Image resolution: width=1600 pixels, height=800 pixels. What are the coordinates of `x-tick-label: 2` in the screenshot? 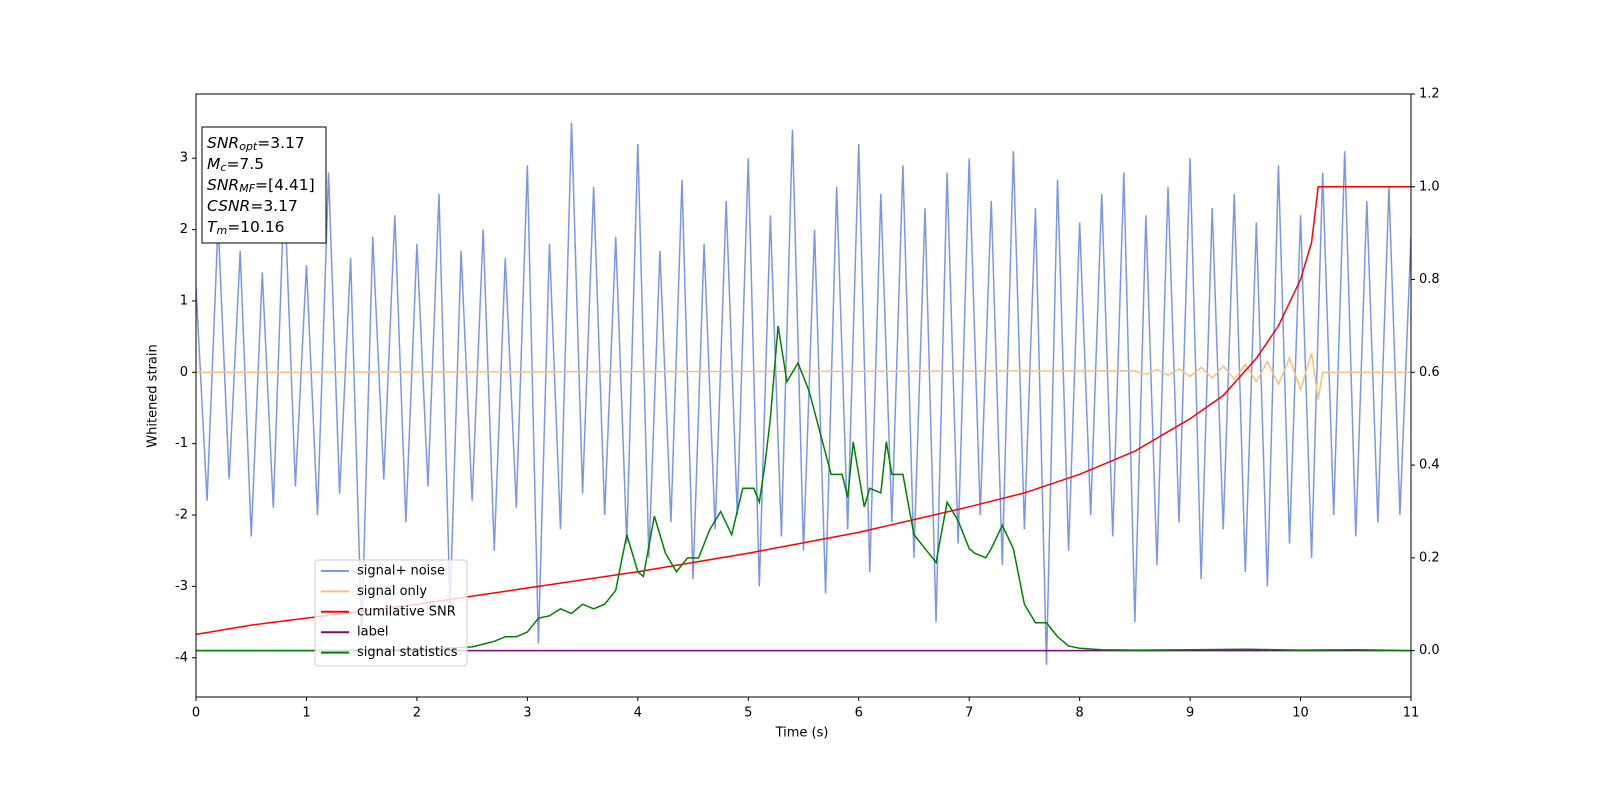 It's located at (417, 713).